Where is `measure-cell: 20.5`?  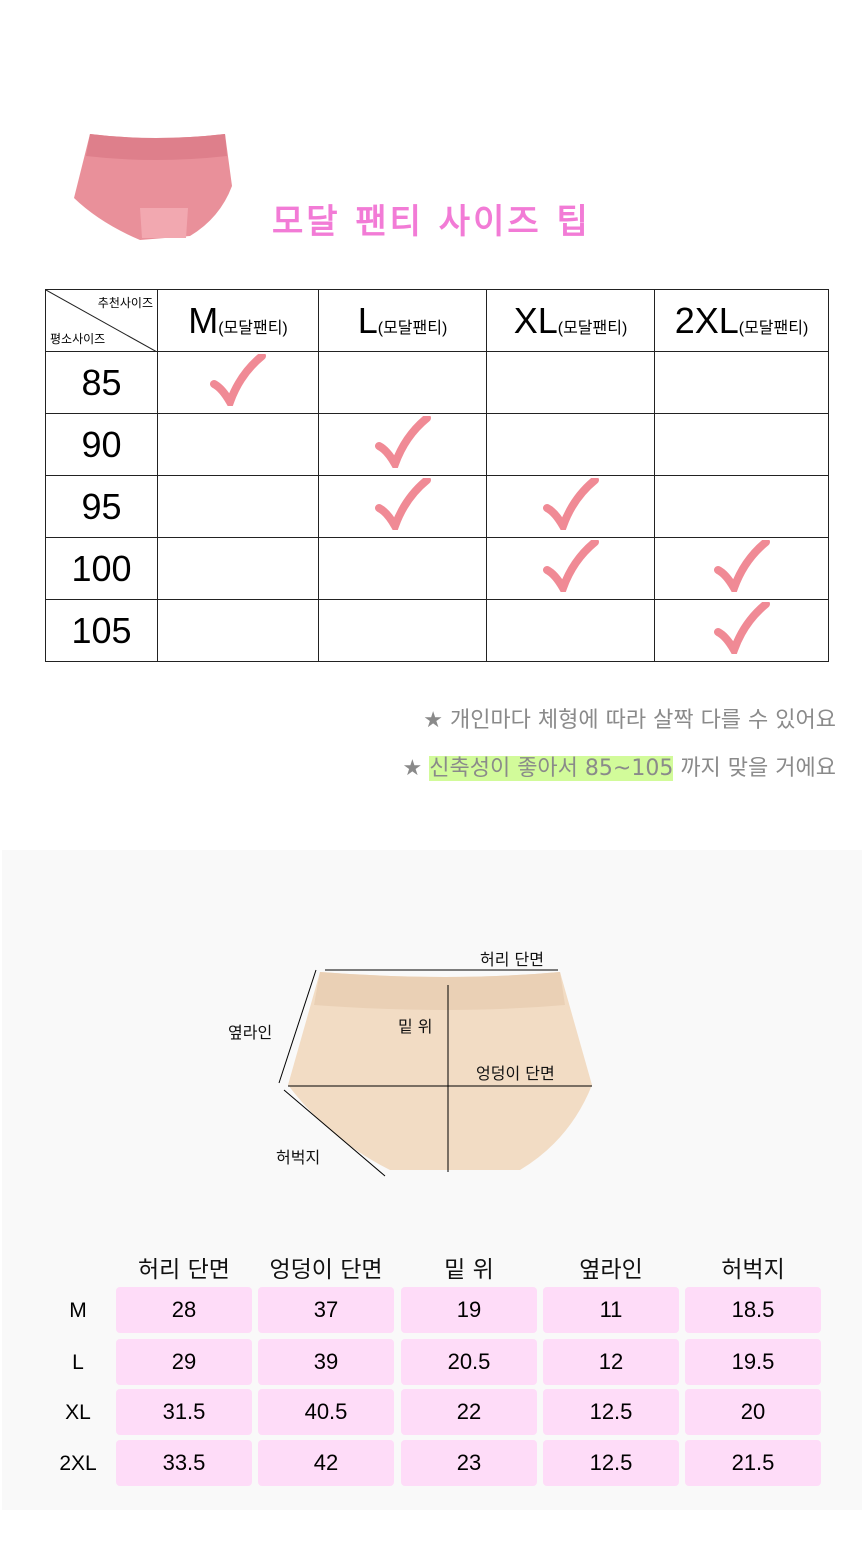
measure-cell: 20.5 is located at coordinates (469, 1362).